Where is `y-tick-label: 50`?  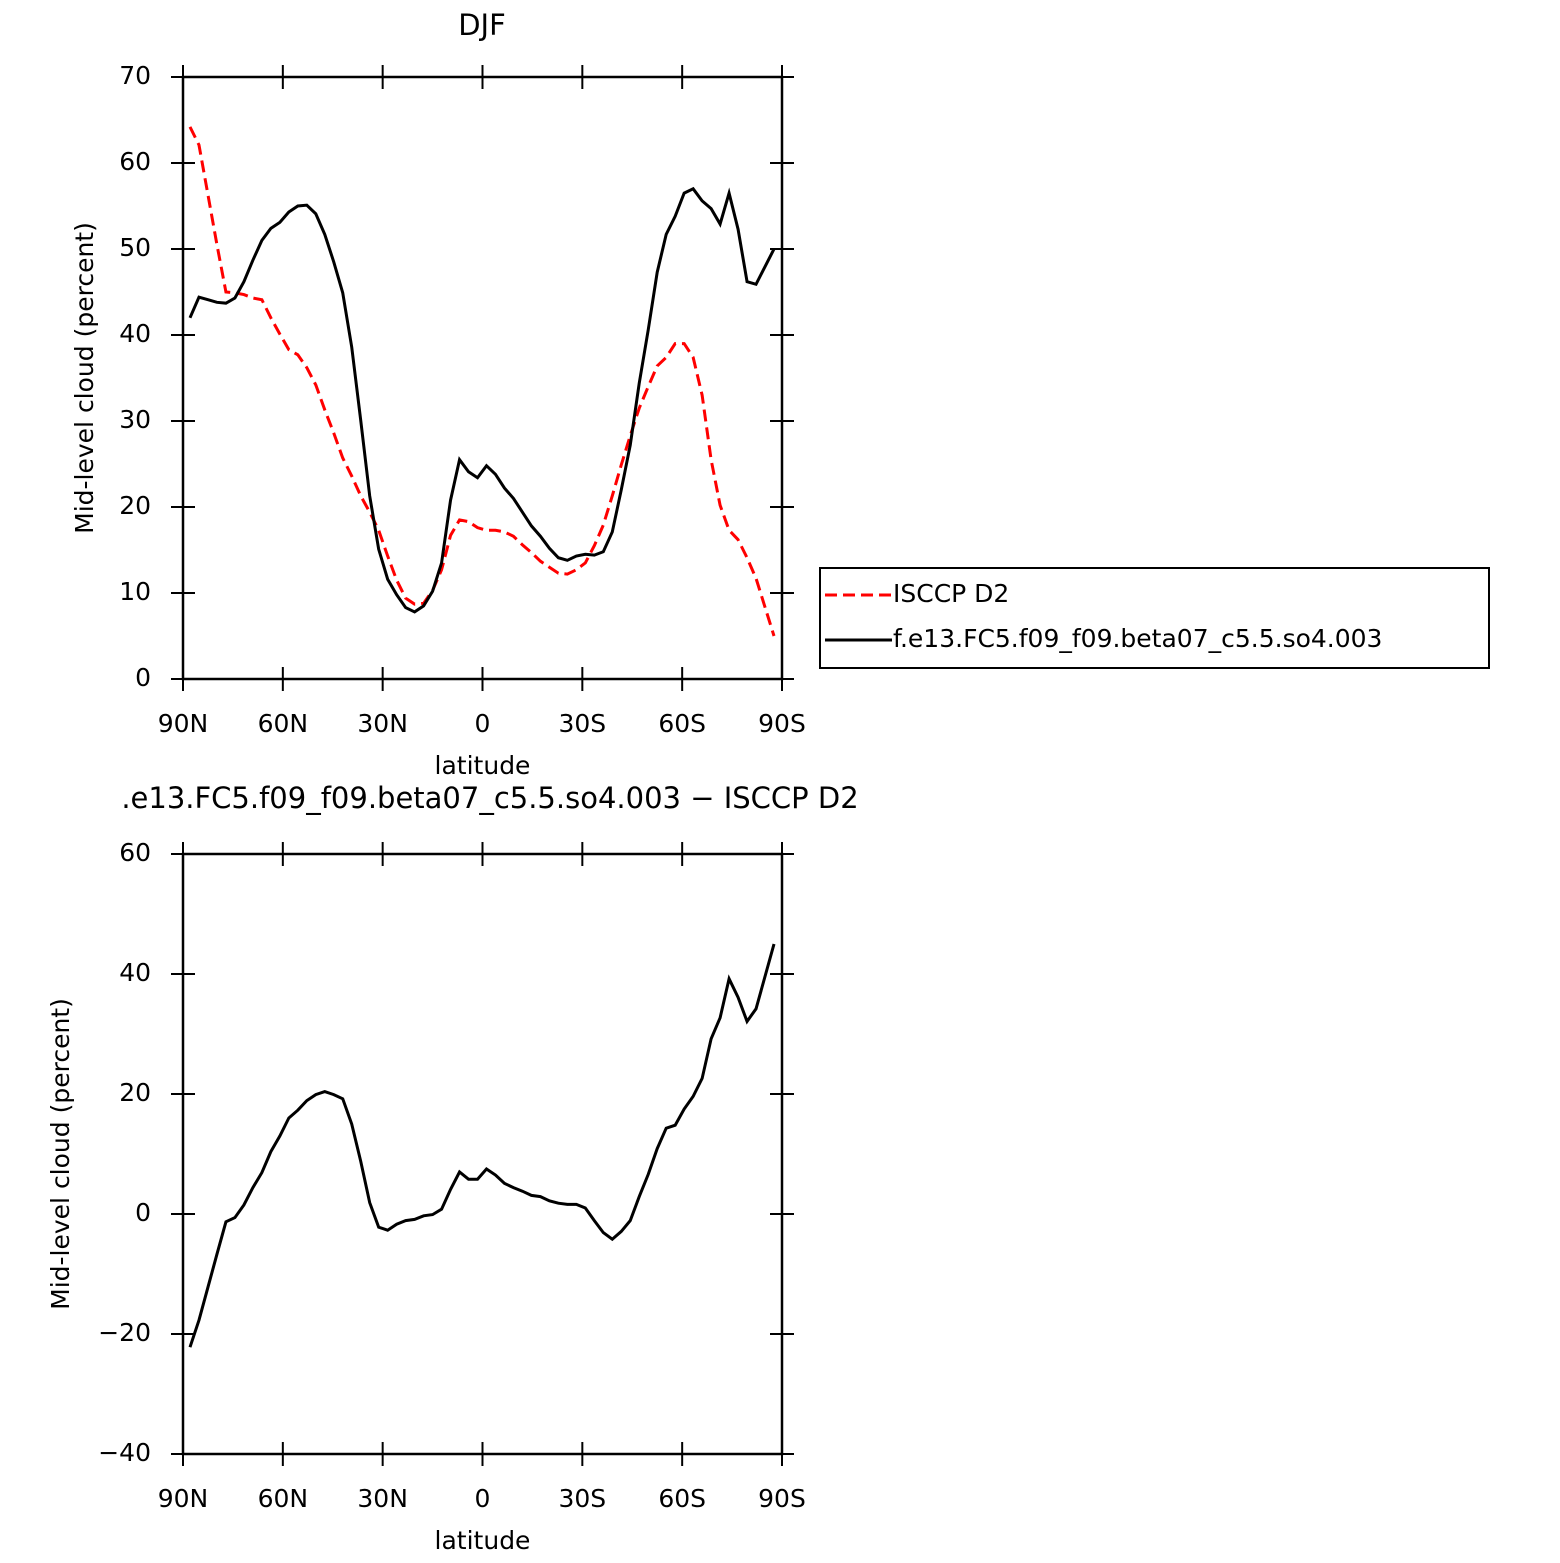
y-tick-label: 50 is located at coordinates (135, 247).